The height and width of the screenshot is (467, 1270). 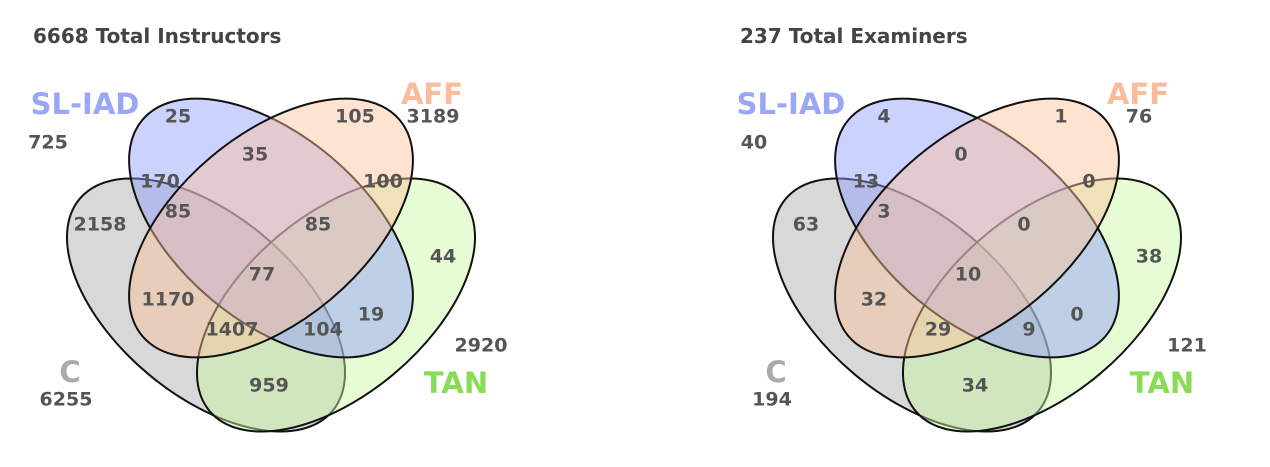 I want to click on region-count-sl-iad: 4, so click(x=883, y=117).